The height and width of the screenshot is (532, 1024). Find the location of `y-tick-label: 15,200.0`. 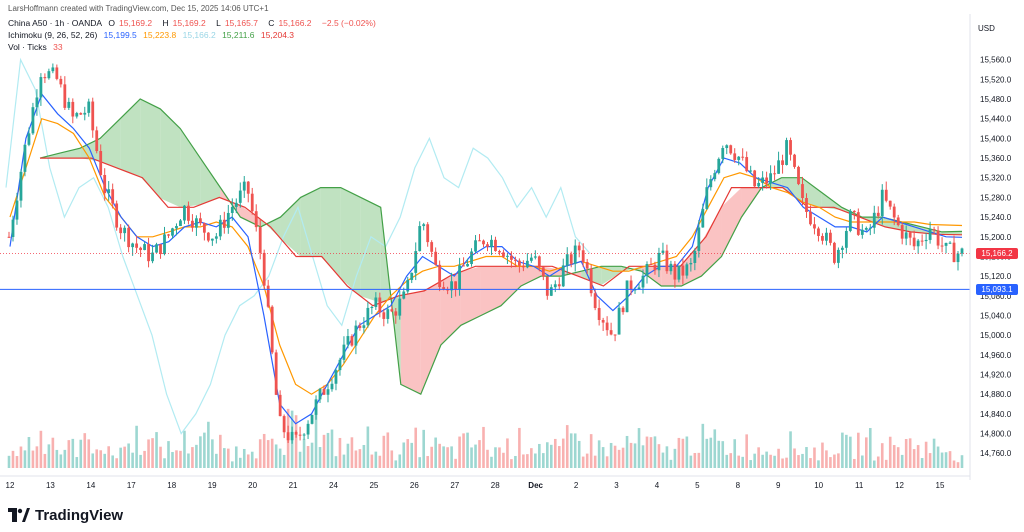

y-tick-label: 15,200.0 is located at coordinates (996, 237).